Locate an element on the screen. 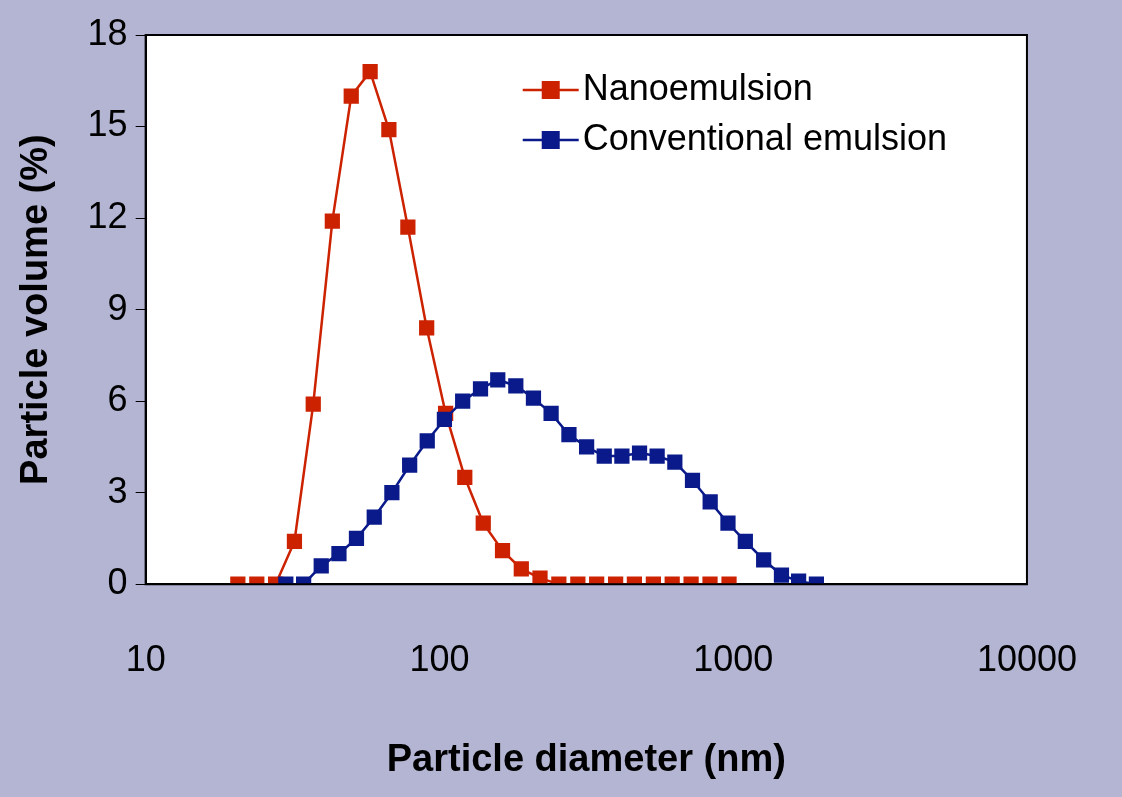 This screenshot has height=797, width=1122. y-tick-label: 0 is located at coordinates (117, 582).